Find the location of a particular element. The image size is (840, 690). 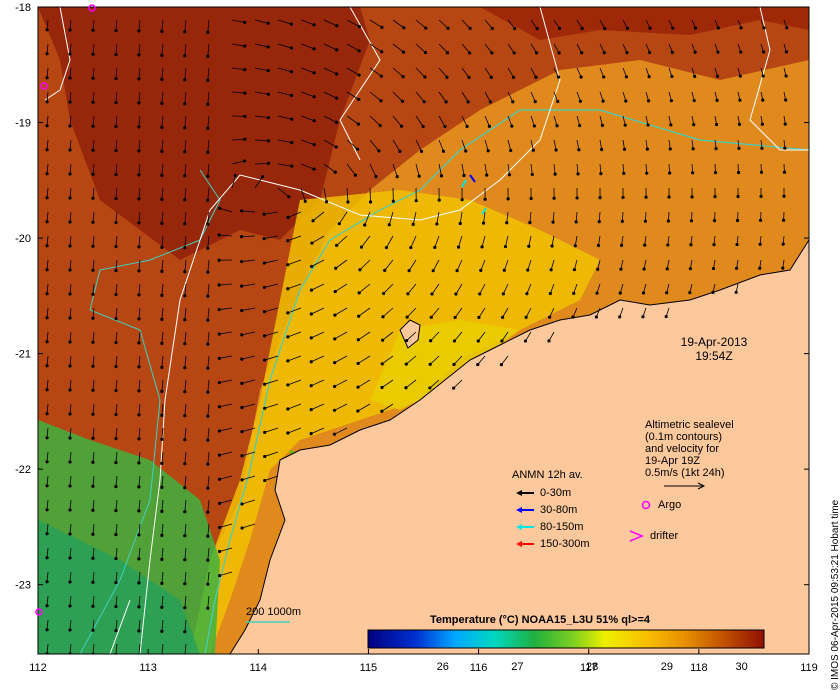

colorbar-tick-label: 28 is located at coordinates (592, 667).